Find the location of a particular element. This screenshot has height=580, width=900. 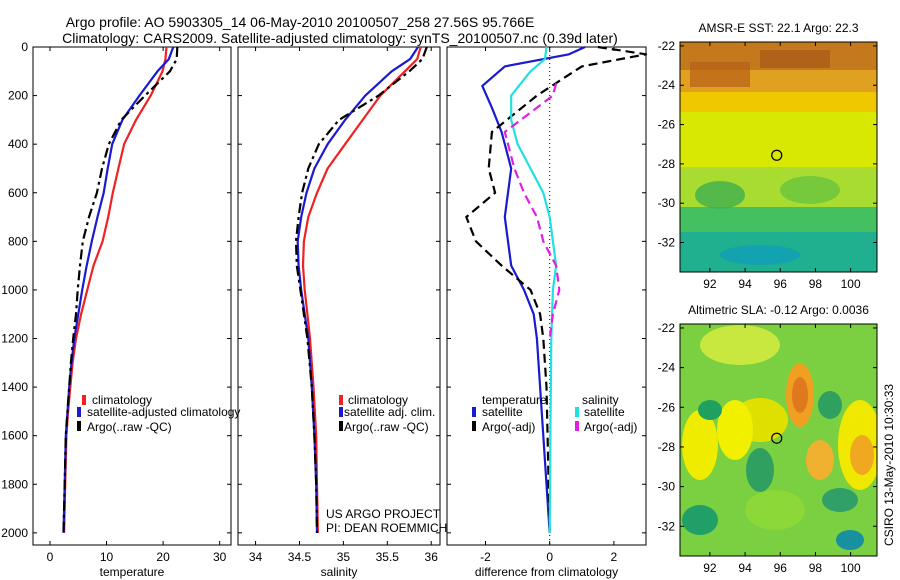

legend-item-satellite: satellite-adjusted climatology is located at coordinates (163, 412).